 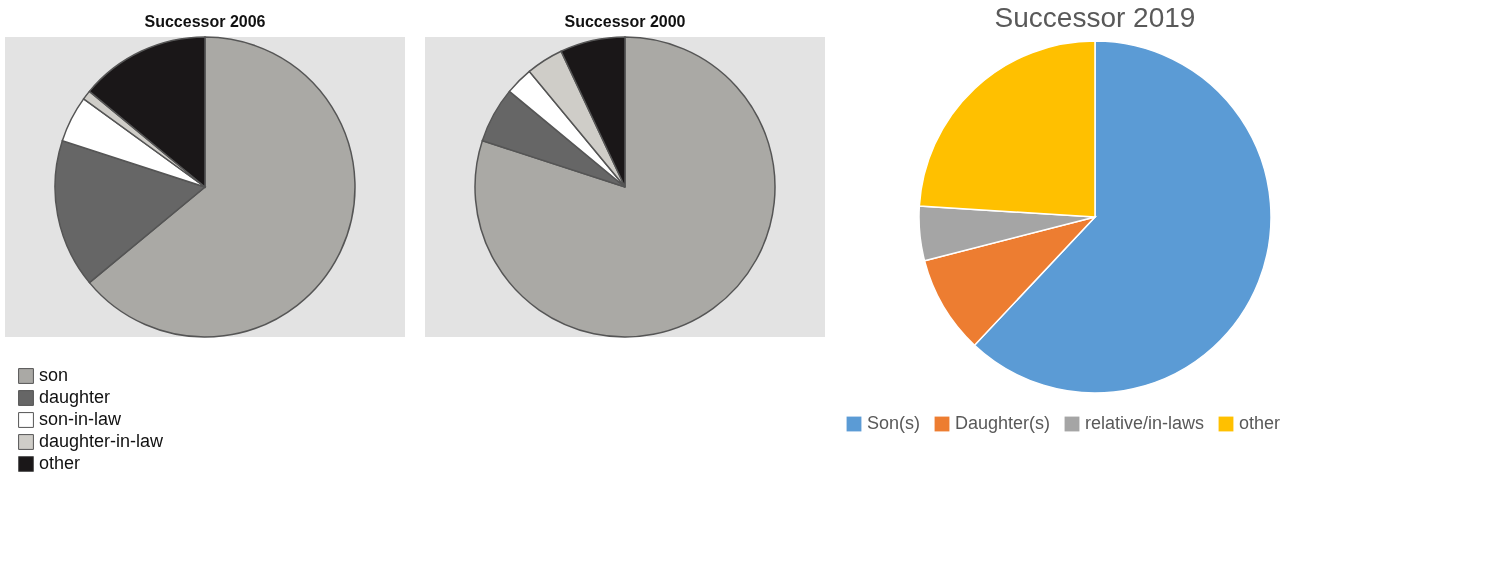 I want to click on legend-label: Son(s), so click(x=894, y=423).